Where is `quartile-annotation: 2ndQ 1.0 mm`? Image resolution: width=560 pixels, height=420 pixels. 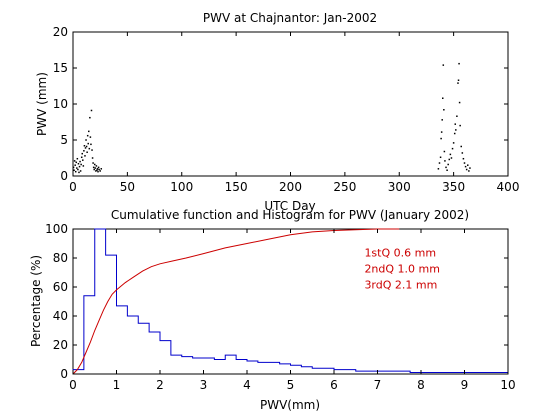
quartile-annotation: 2ndQ 1.0 mm is located at coordinates (402, 269).